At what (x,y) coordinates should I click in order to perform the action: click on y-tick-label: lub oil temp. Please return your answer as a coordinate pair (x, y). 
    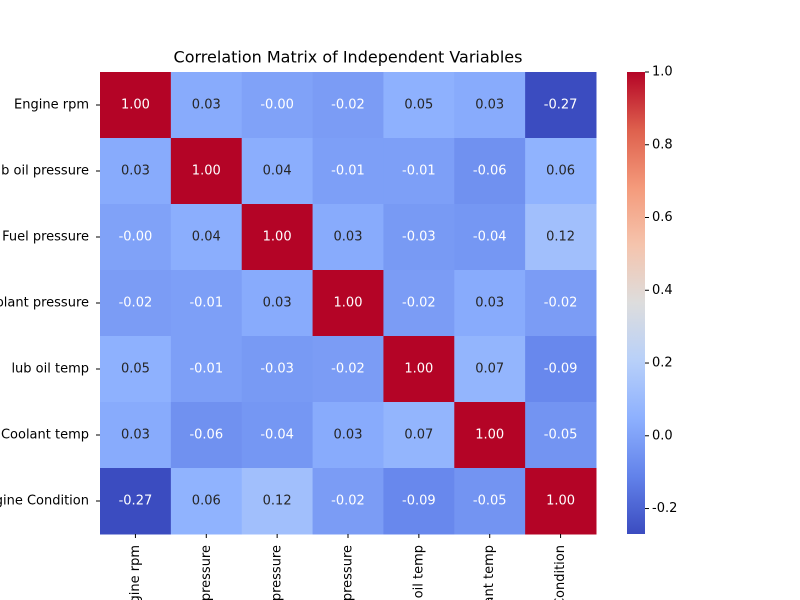
    Looking at the image, I should click on (50, 369).